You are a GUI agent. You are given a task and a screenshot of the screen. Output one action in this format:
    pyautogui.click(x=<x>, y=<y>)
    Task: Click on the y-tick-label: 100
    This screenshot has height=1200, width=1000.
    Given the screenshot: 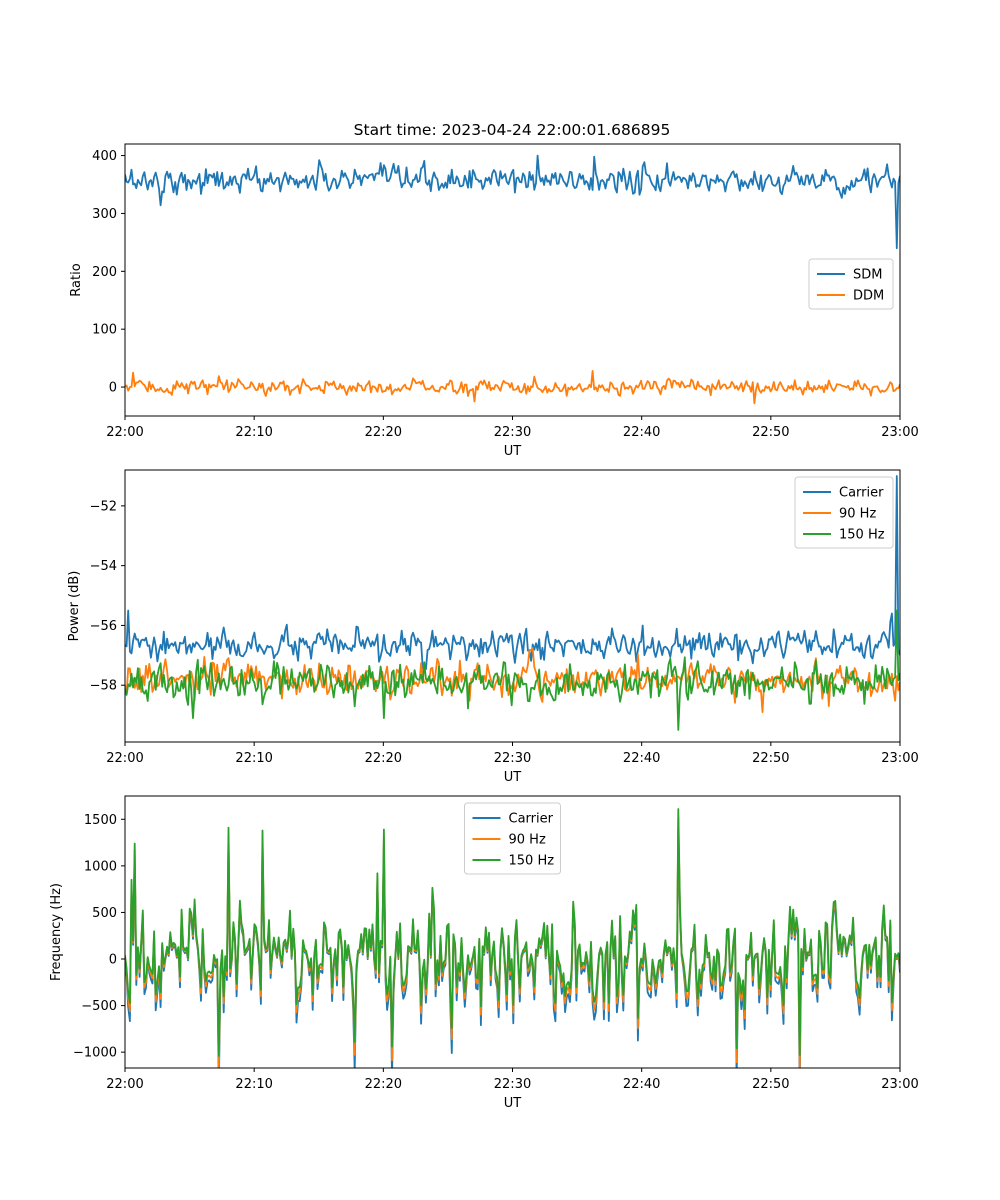 What is the action you would take?
    pyautogui.click(x=104, y=330)
    